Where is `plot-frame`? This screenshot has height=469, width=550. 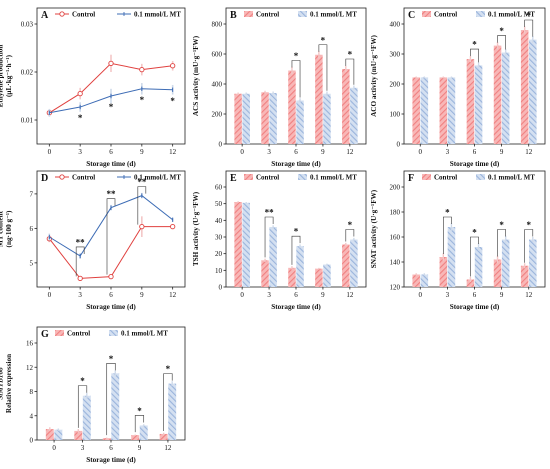 plot-frame is located at coordinates (111, 383).